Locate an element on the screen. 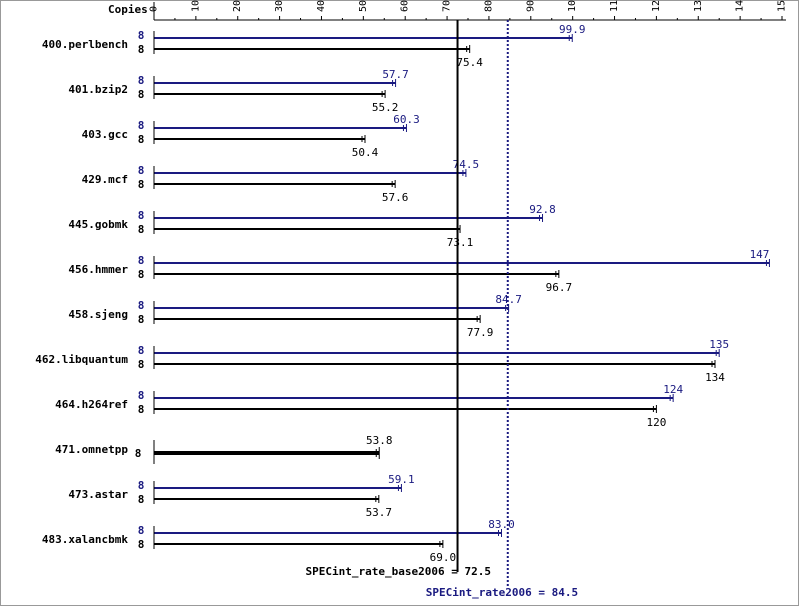 This screenshot has width=799, height=606. benchmark-row: 456.hmmer 8 147 8 96.7 is located at coordinates (419, 271).